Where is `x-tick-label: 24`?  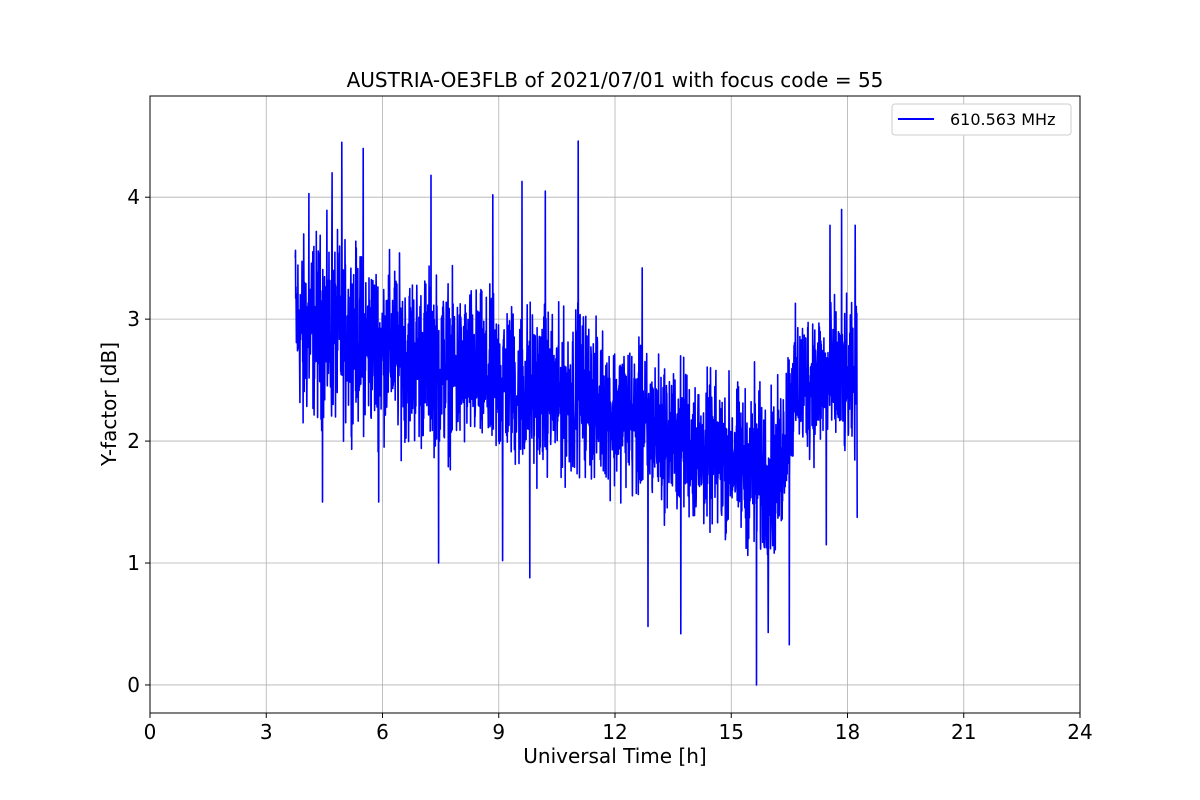
x-tick-label: 24 is located at coordinates (1079, 732).